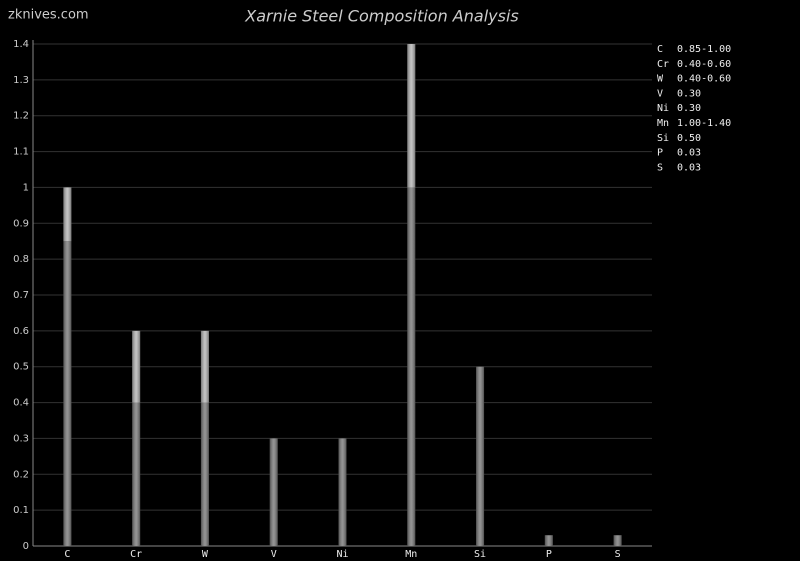 Image resolution: width=800 pixels, height=561 pixels. What do you see at coordinates (21, 331) in the screenshot?
I see `y-tick-label: 0.6` at bounding box center [21, 331].